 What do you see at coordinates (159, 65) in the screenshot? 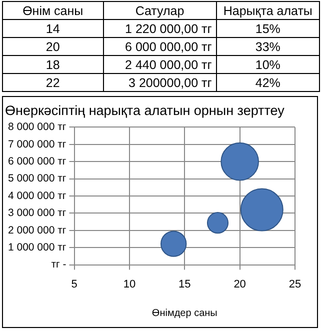
I see `text: 2 440 000,00 тг` at bounding box center [159, 65].